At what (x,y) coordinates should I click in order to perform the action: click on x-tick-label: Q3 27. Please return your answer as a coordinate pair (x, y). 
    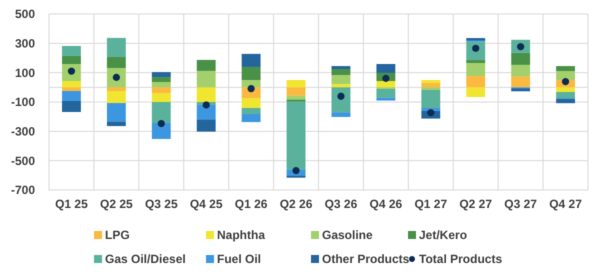
    Looking at the image, I should click on (521, 204).